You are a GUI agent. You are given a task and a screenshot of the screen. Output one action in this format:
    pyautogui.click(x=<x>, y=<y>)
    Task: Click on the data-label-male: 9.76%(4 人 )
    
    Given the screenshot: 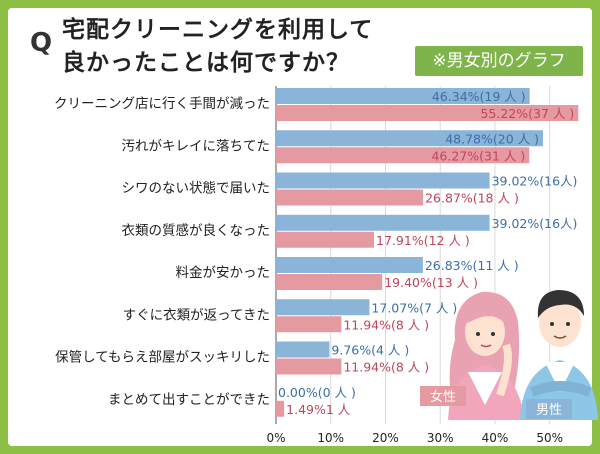 What is the action you would take?
    pyautogui.click(x=370, y=350)
    